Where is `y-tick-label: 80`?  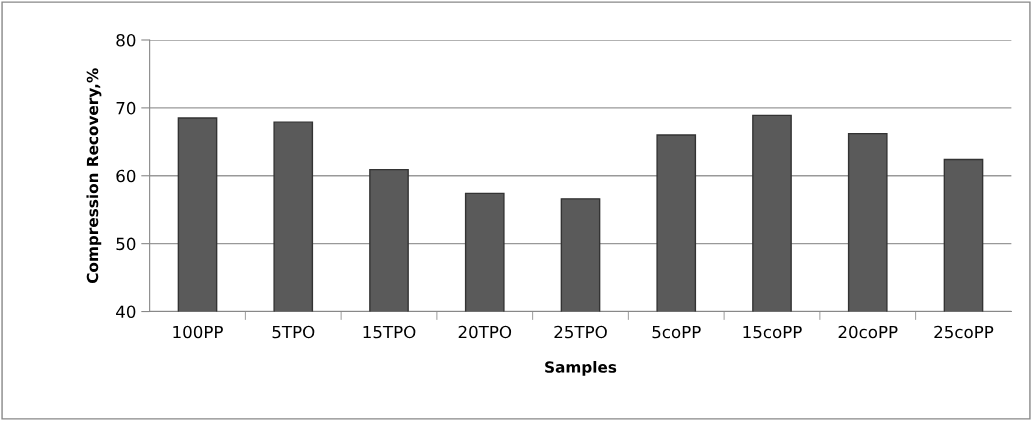 y-tick-label: 80 is located at coordinates (126, 40).